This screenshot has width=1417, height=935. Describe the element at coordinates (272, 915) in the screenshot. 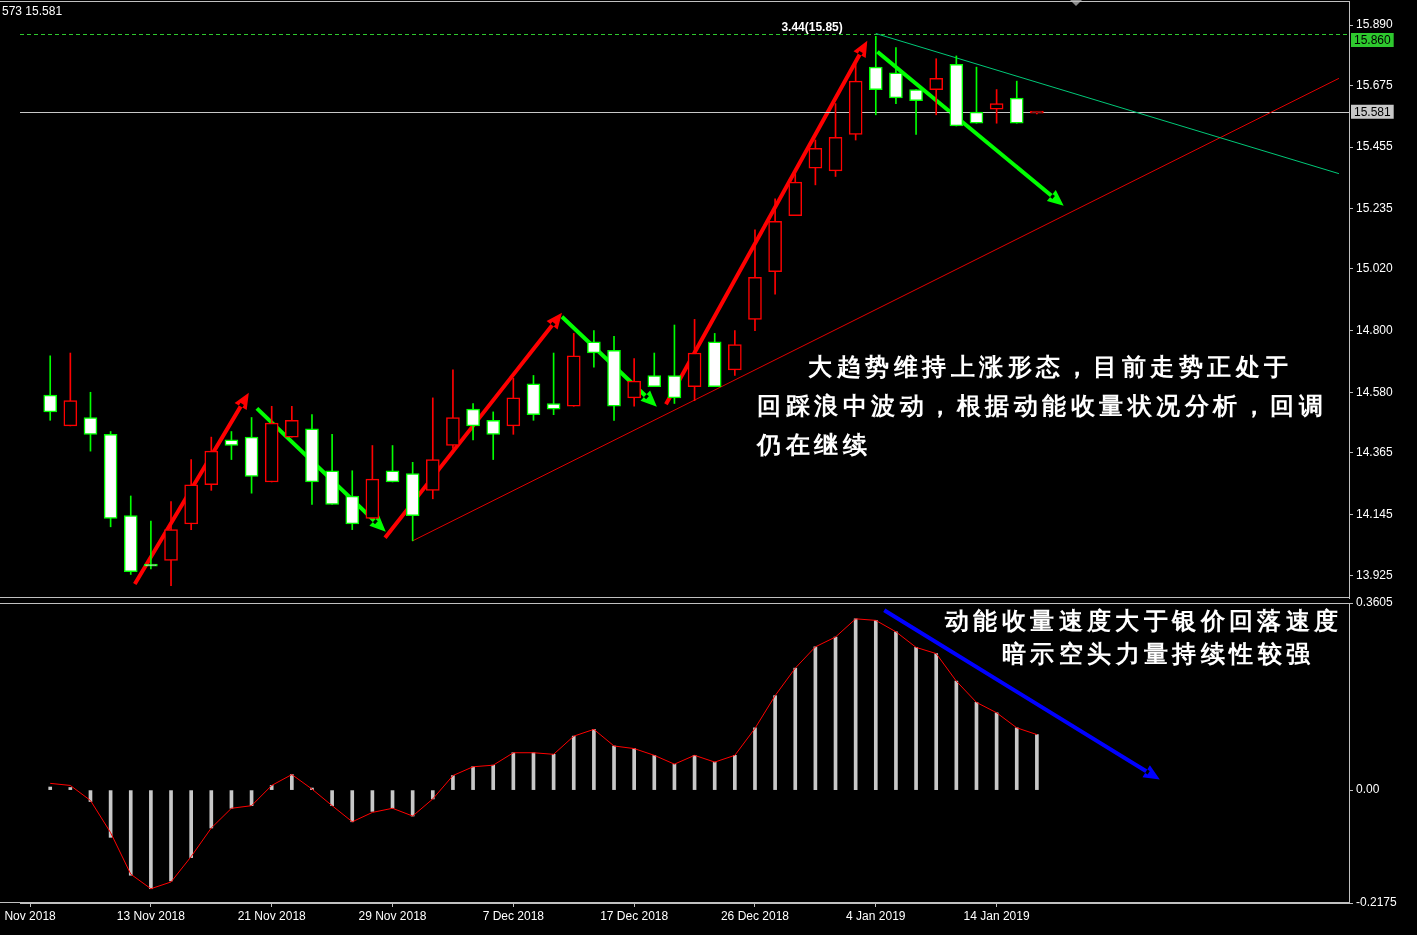

I see `x-tick-label: 21 Nov 2018` at that location.